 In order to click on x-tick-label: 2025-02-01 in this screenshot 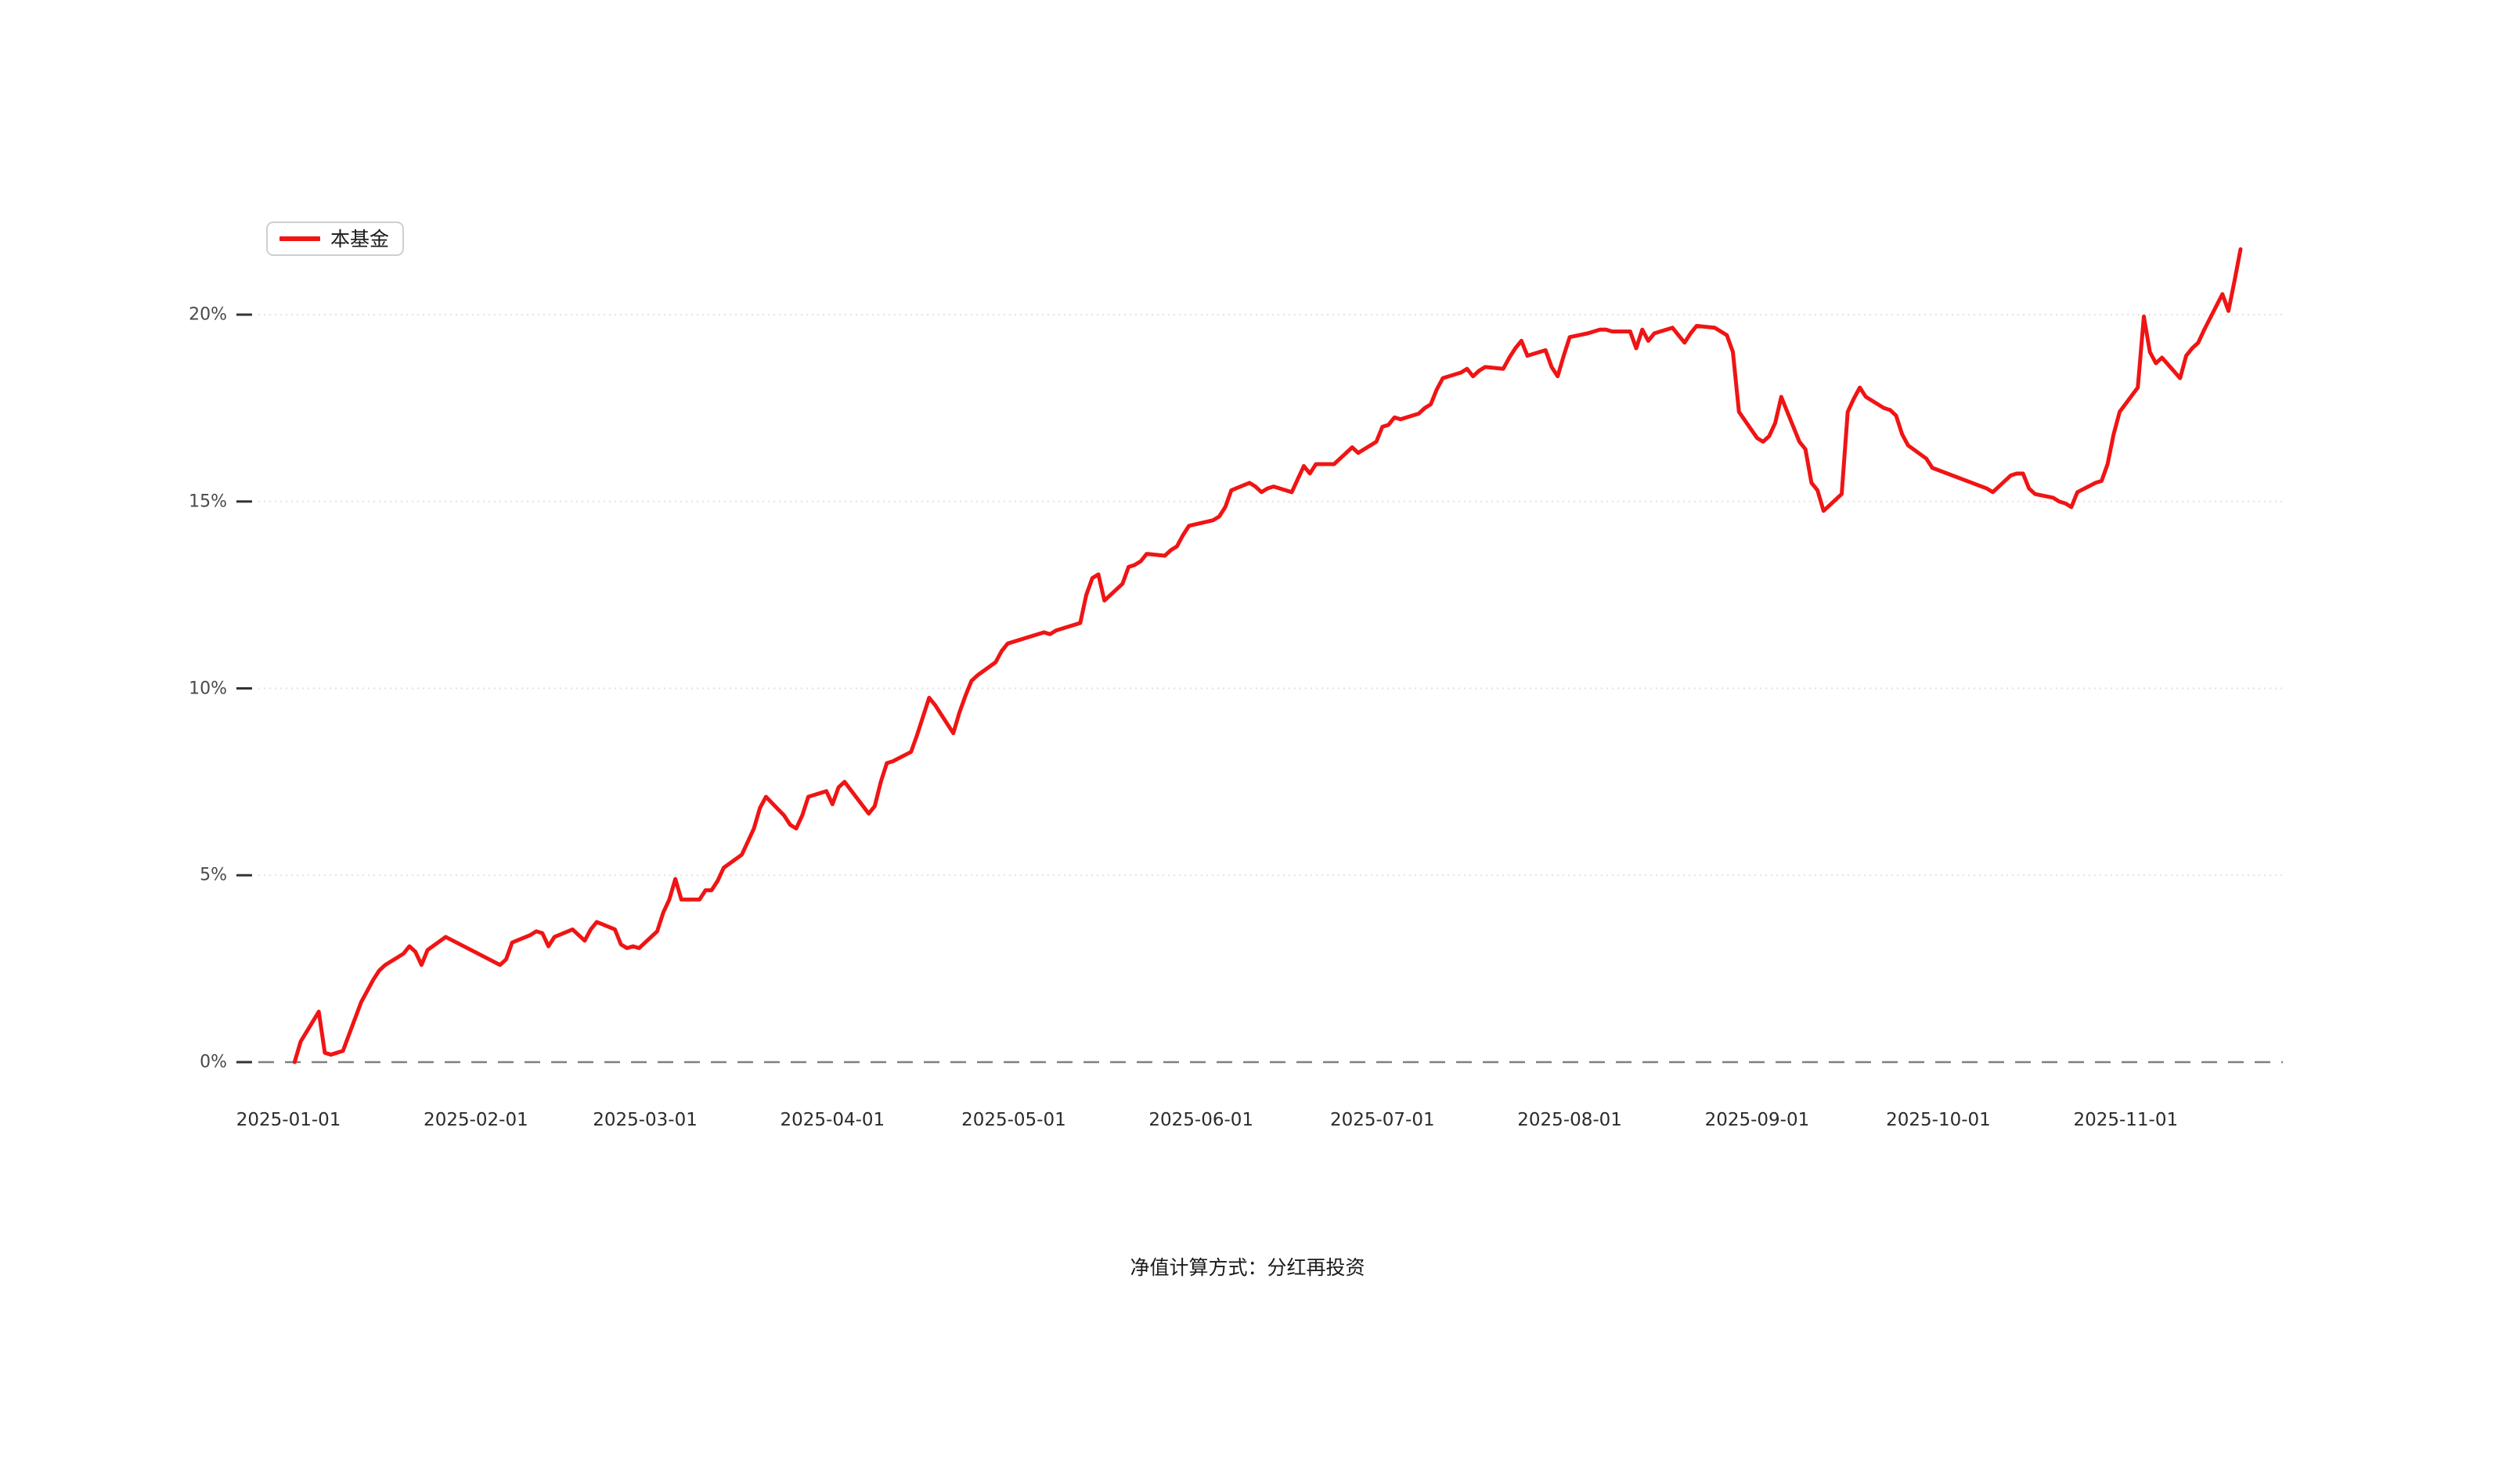, I will do `click(476, 1120)`.